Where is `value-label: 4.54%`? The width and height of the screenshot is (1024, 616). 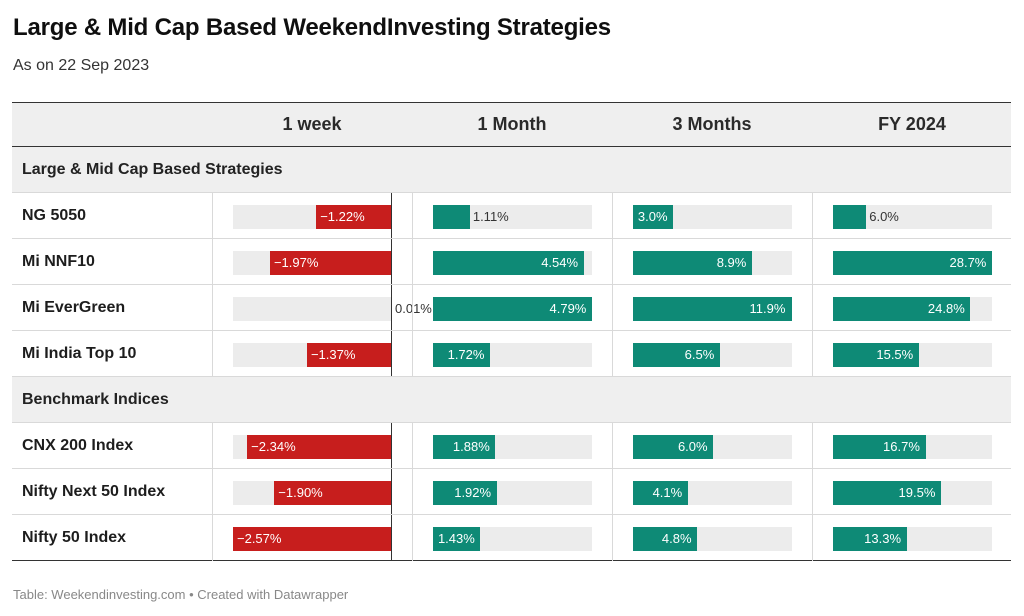
value-label: 4.54% is located at coordinates (560, 262).